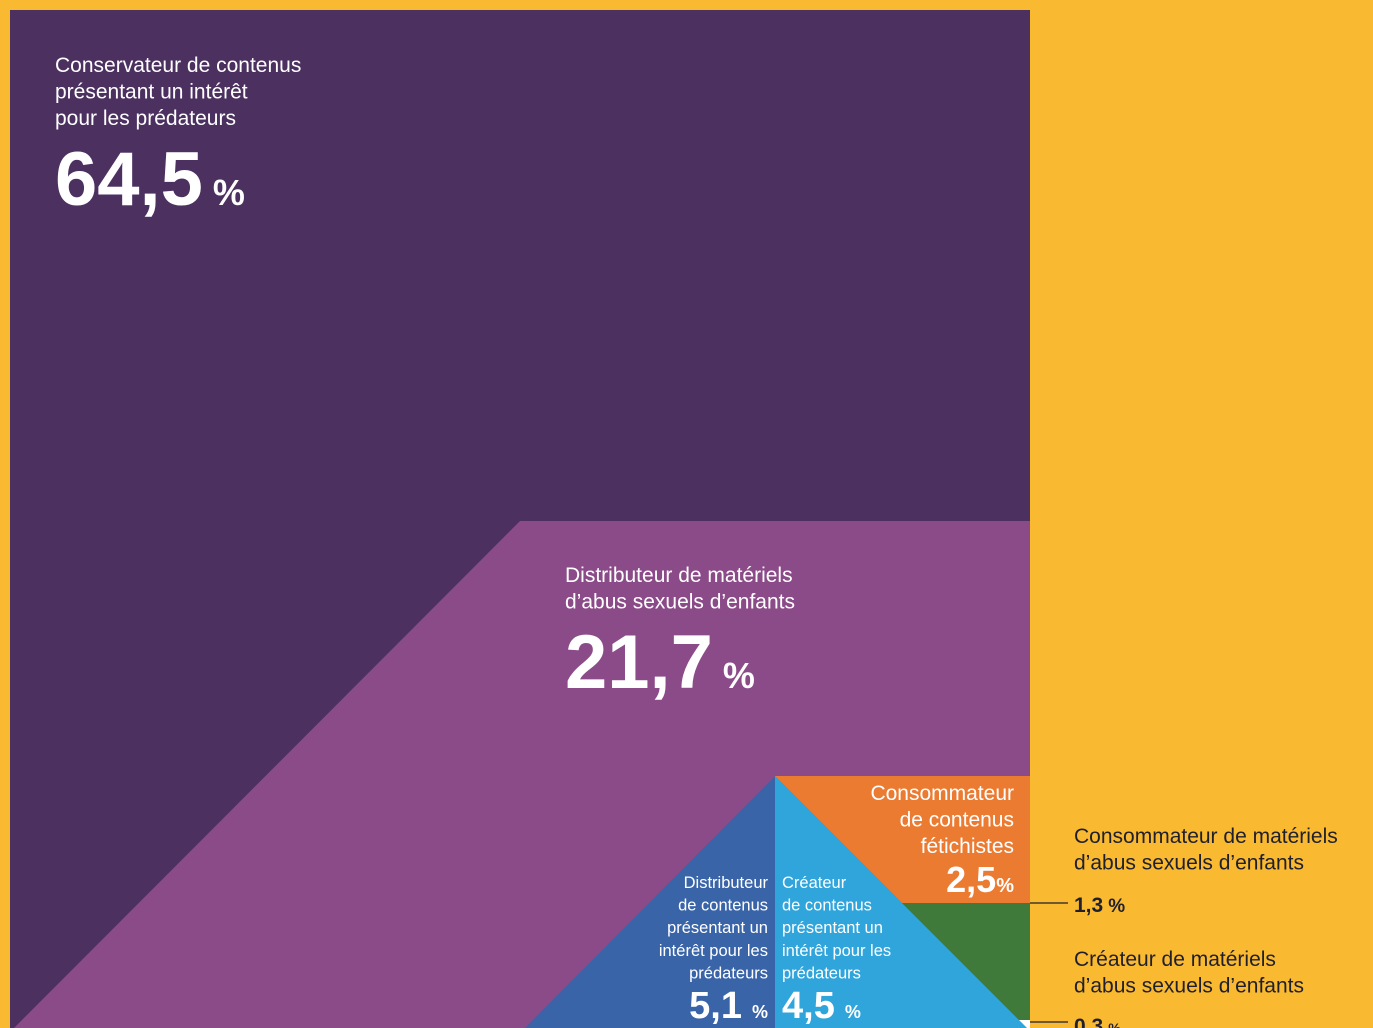  What do you see at coordinates (814, 883) in the screenshot?
I see `category-label: Créateur` at bounding box center [814, 883].